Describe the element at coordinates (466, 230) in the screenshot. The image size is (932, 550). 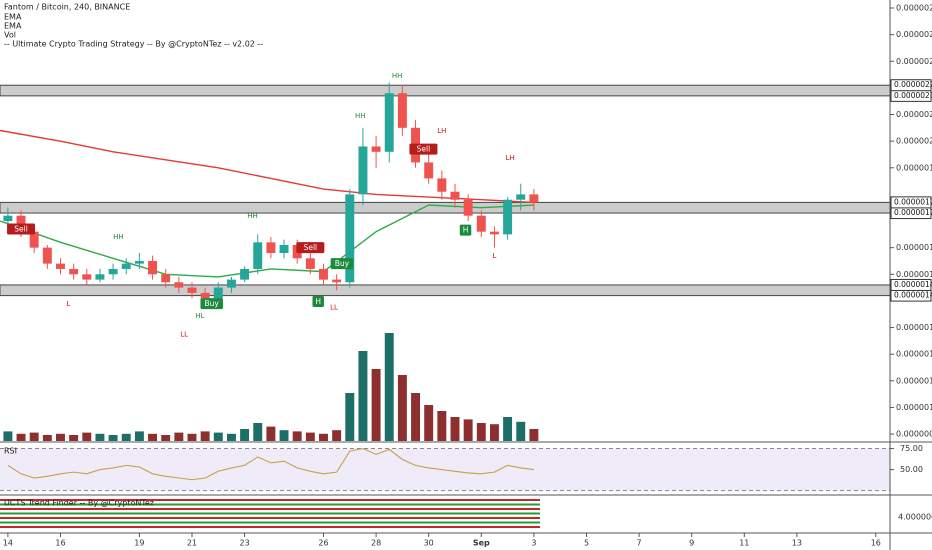
I see `signal-label: H` at that location.